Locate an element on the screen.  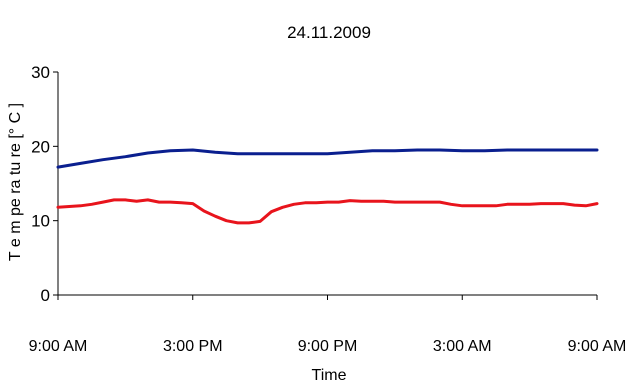
x-tick-label: 3:00 AM is located at coordinates (462, 346).